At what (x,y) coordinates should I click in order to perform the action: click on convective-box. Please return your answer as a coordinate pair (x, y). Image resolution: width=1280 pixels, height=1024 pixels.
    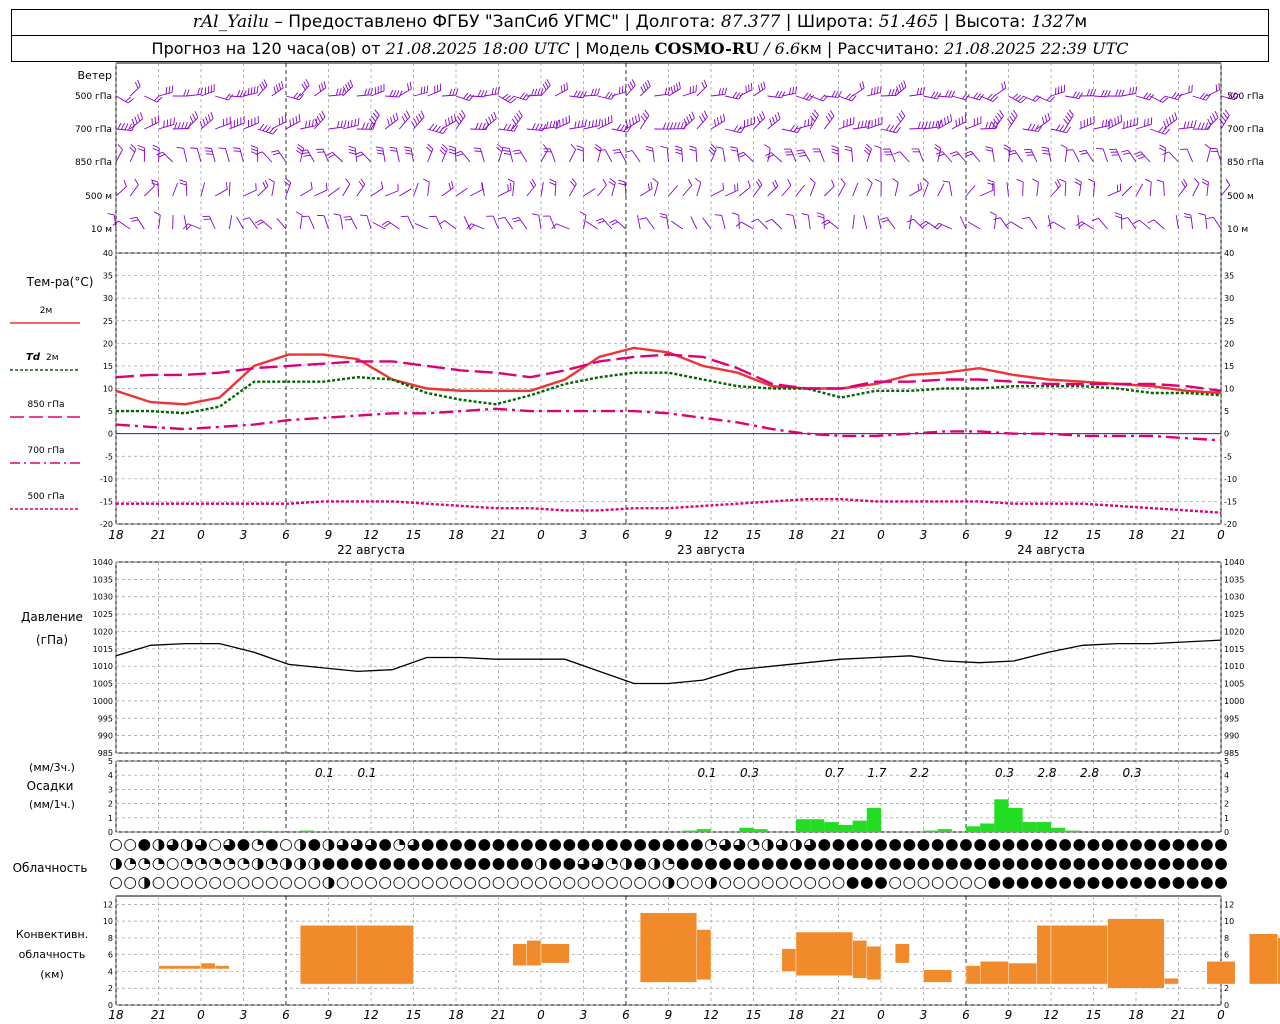
    Looking at the image, I should click on (994, 973).